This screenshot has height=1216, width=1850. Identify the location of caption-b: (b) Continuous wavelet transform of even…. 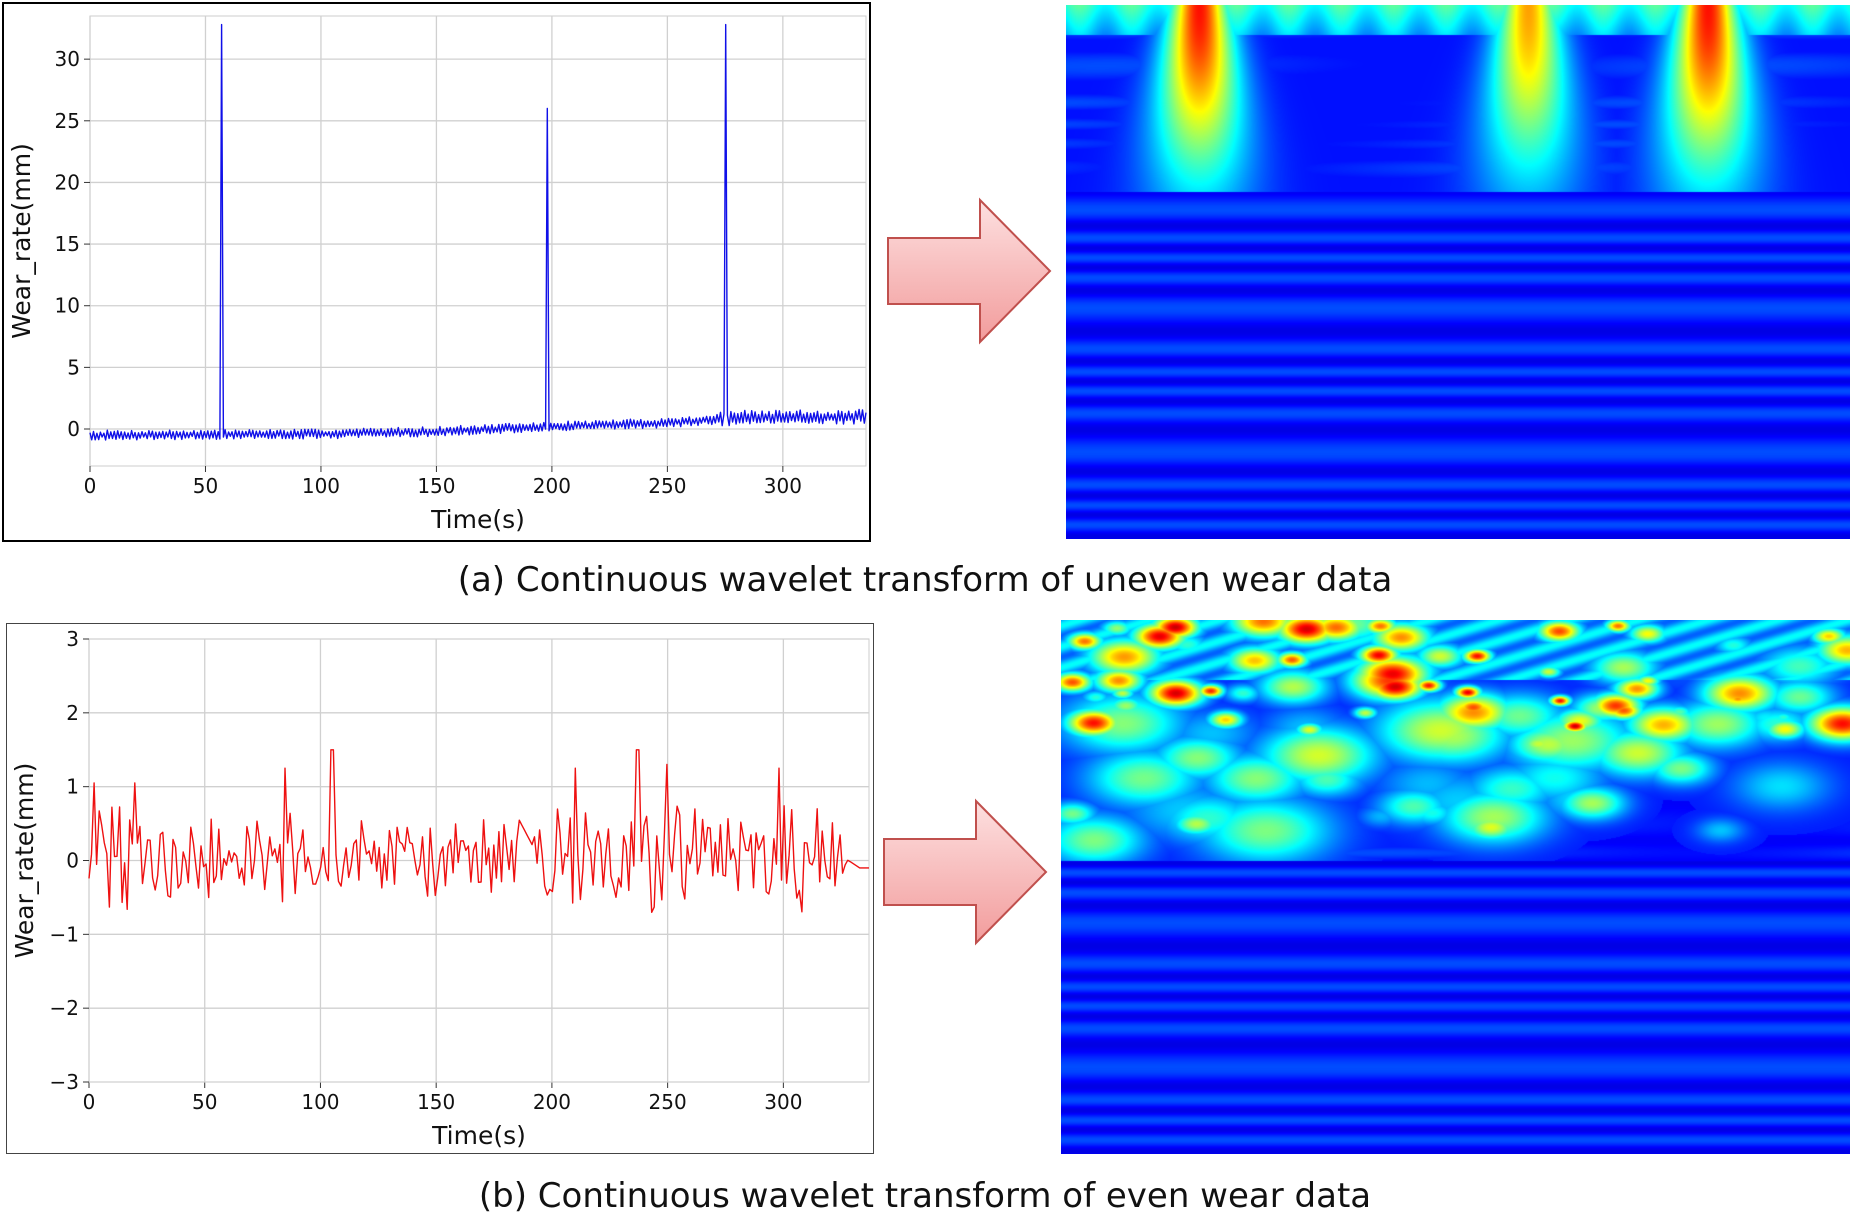
(925, 1196).